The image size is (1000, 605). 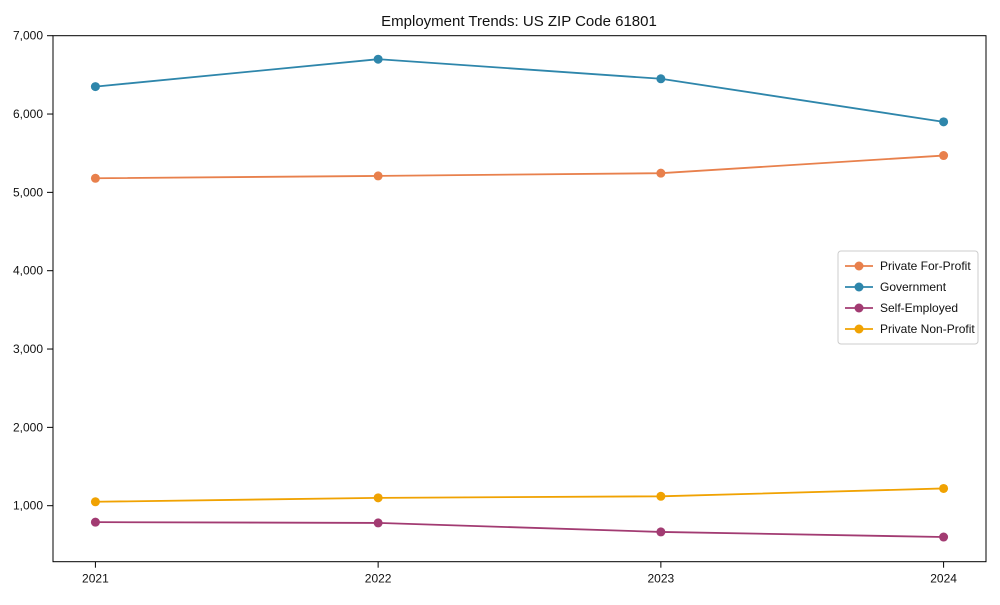 What do you see at coordinates (28, 36) in the screenshot?
I see `y-tick-label: 7,000` at bounding box center [28, 36].